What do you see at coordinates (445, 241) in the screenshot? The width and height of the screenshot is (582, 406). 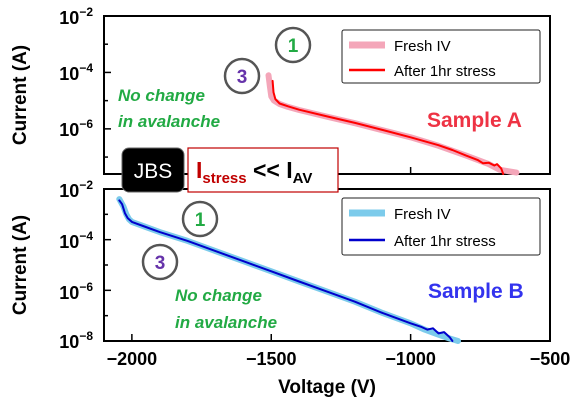 I see `legend-label-stress-b: After 1hr stress` at bounding box center [445, 241].